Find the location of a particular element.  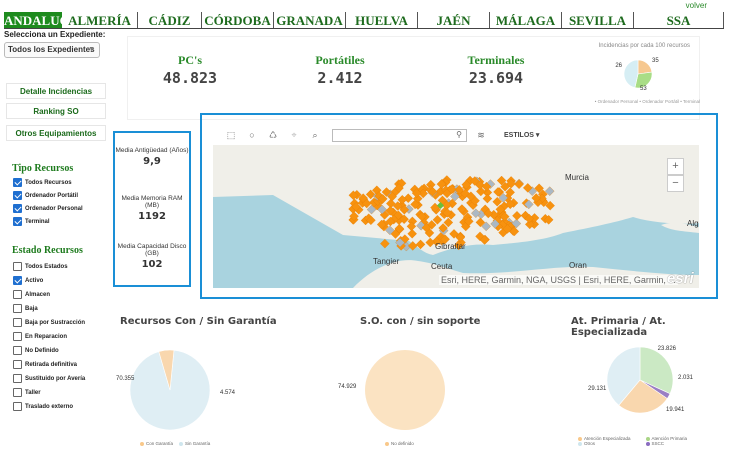

legend-item: Con Garantía is located at coordinates (156, 443).